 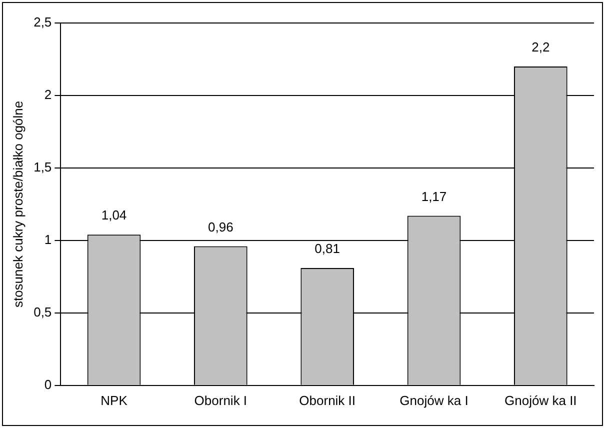 What do you see at coordinates (48, 94) in the screenshot?
I see `y-tick-label: 2` at bounding box center [48, 94].